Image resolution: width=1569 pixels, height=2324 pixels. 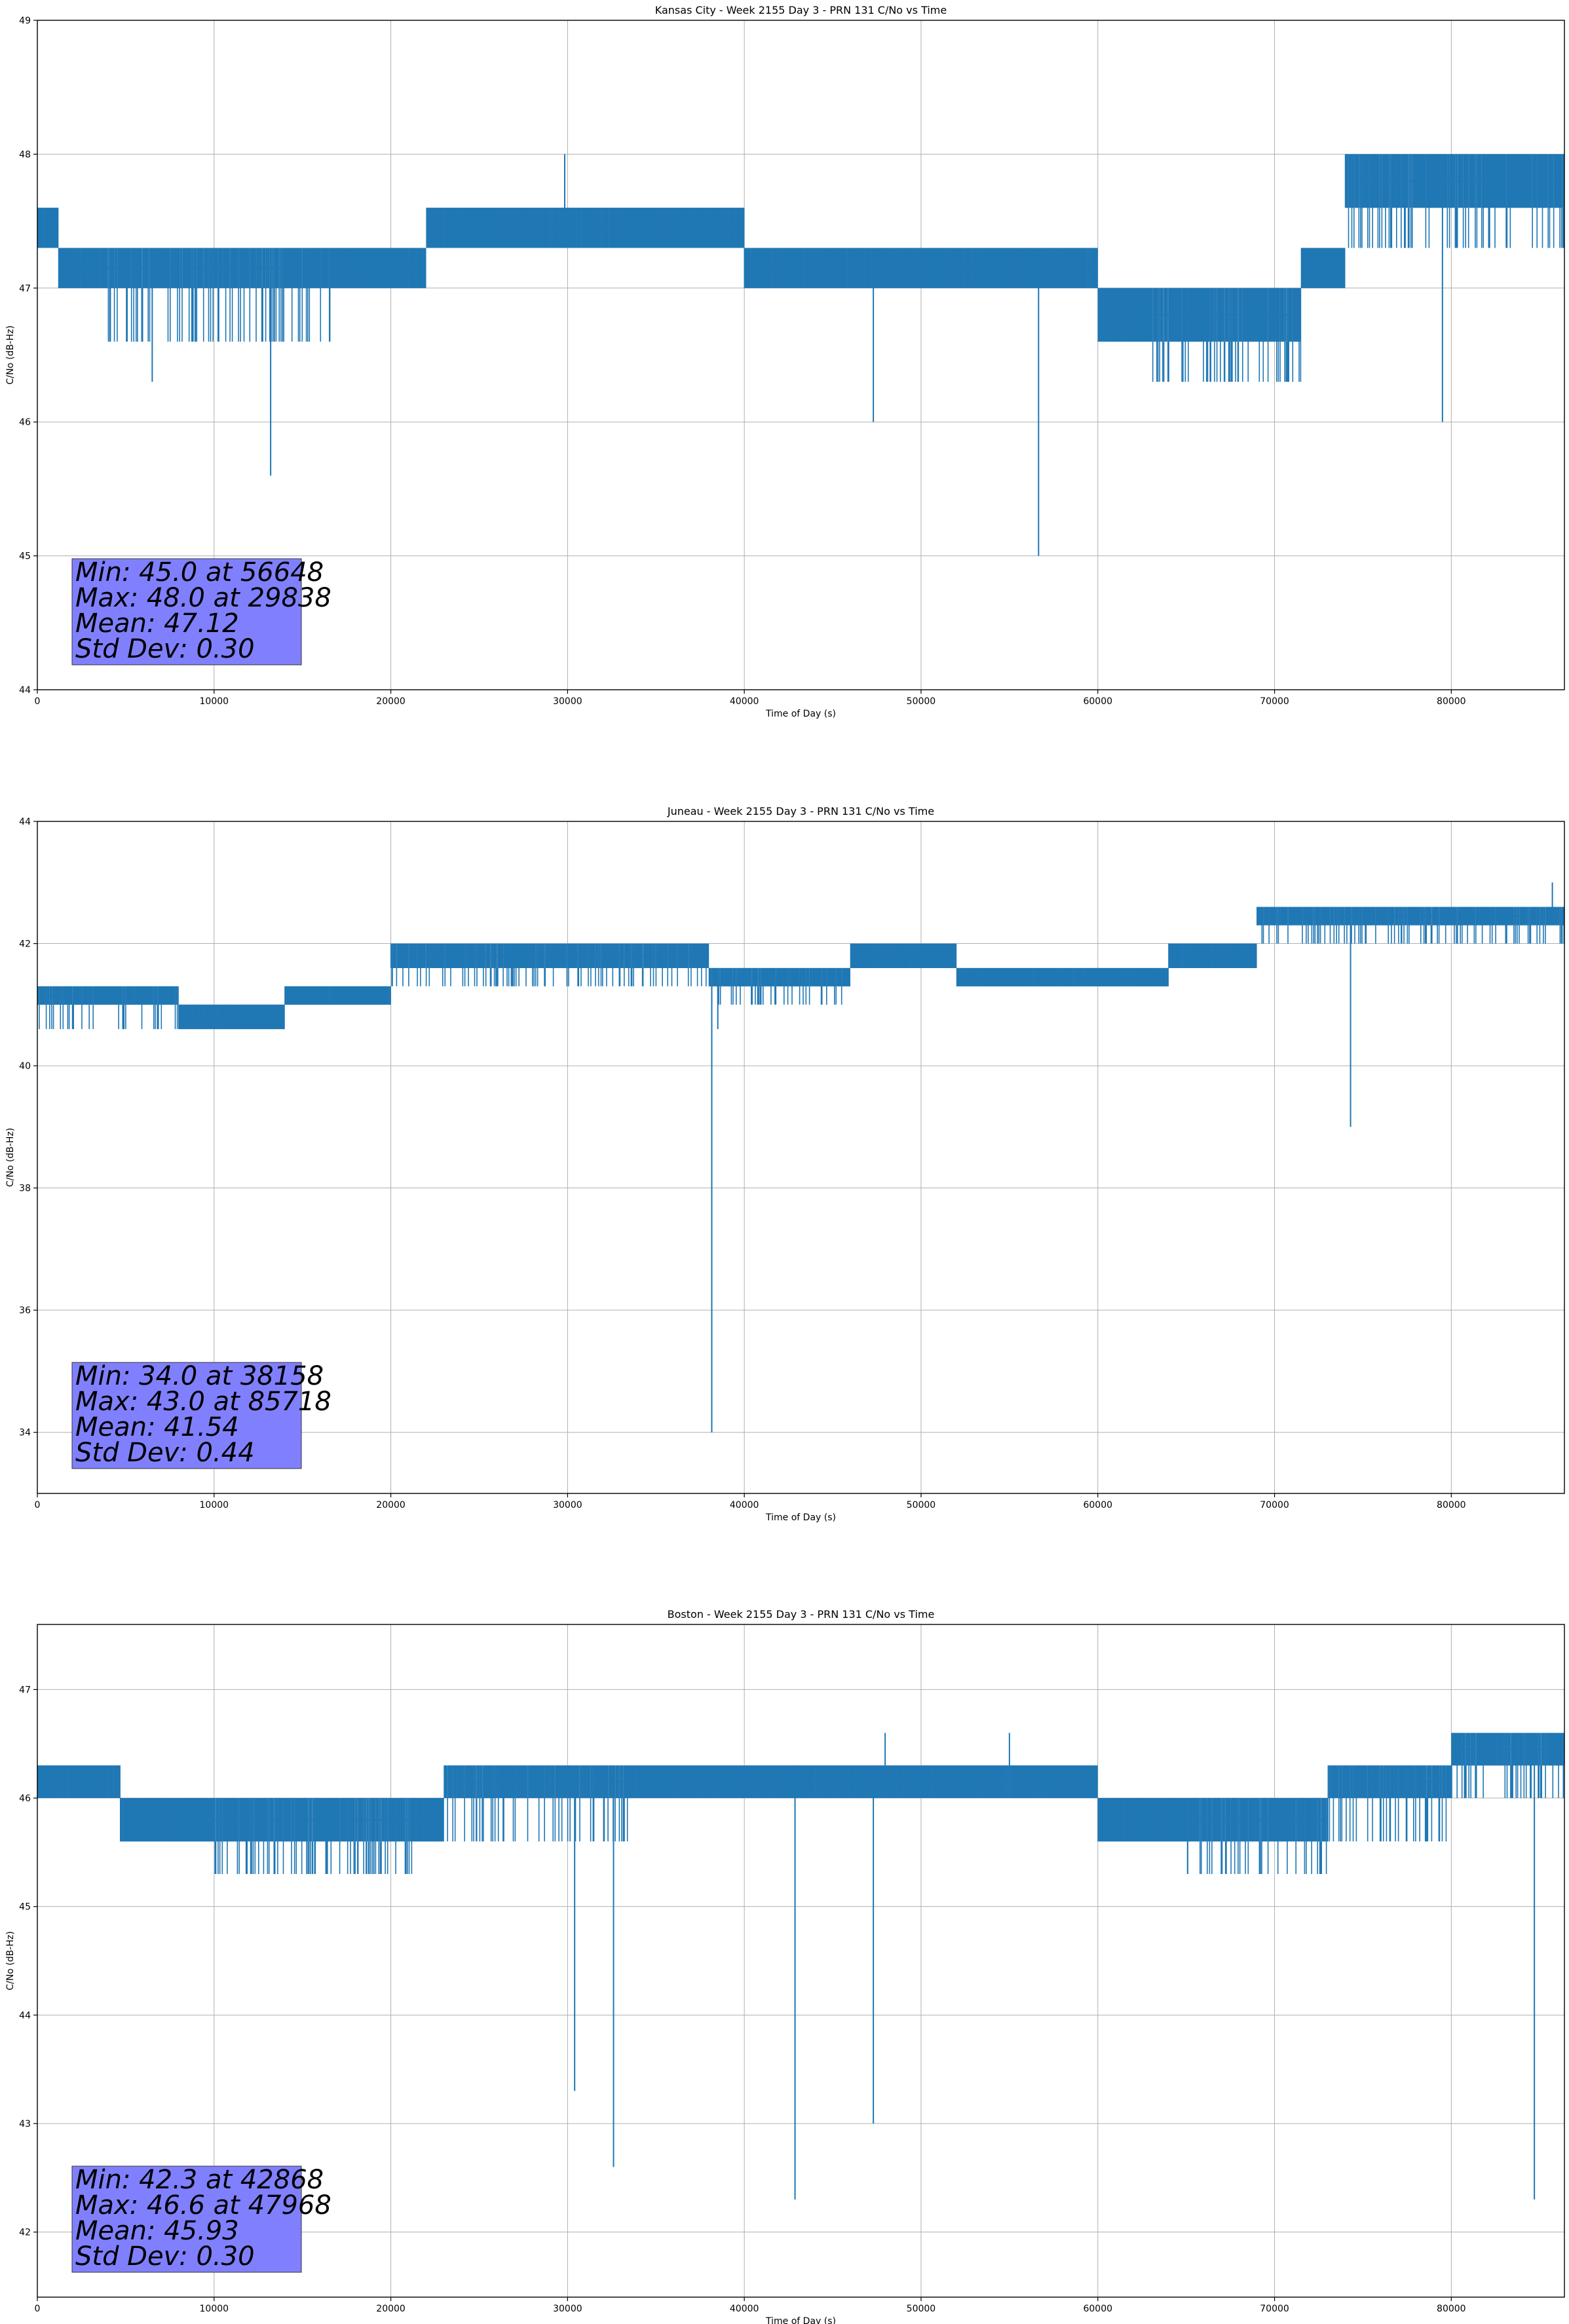 I want to click on stats-max: Max: 48.0 at 29838, so click(x=203, y=598).